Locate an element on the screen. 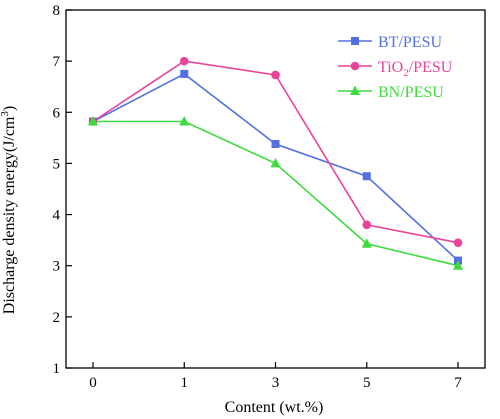 This screenshot has width=500, height=419. legend-label-tail: /PESU is located at coordinates (431, 67).